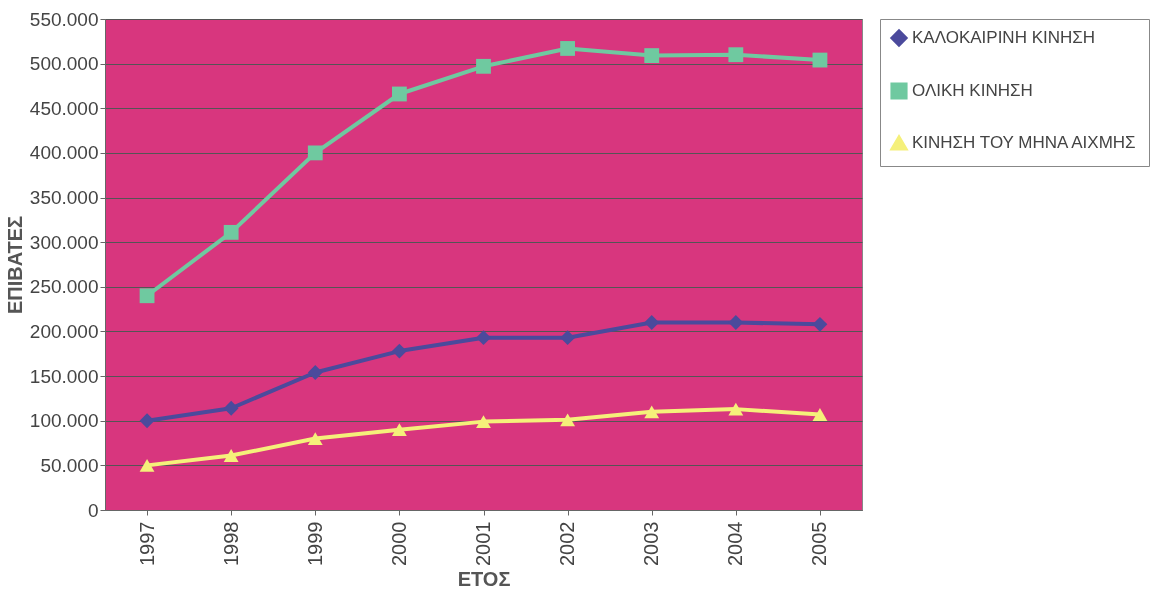 The height and width of the screenshot is (605, 1165). What do you see at coordinates (1024, 142) in the screenshot?
I see `legend-label: ΚΙΝΗΣΗ ΤΟΥ ΜΗΝΑ ΑΙΧΜΗΣ` at bounding box center [1024, 142].